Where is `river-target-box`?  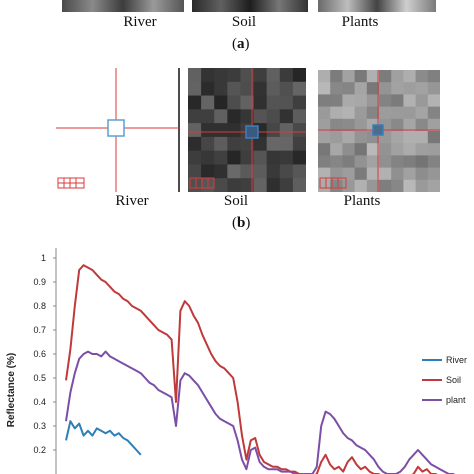
river-target-box is located at coordinates (116, 128).